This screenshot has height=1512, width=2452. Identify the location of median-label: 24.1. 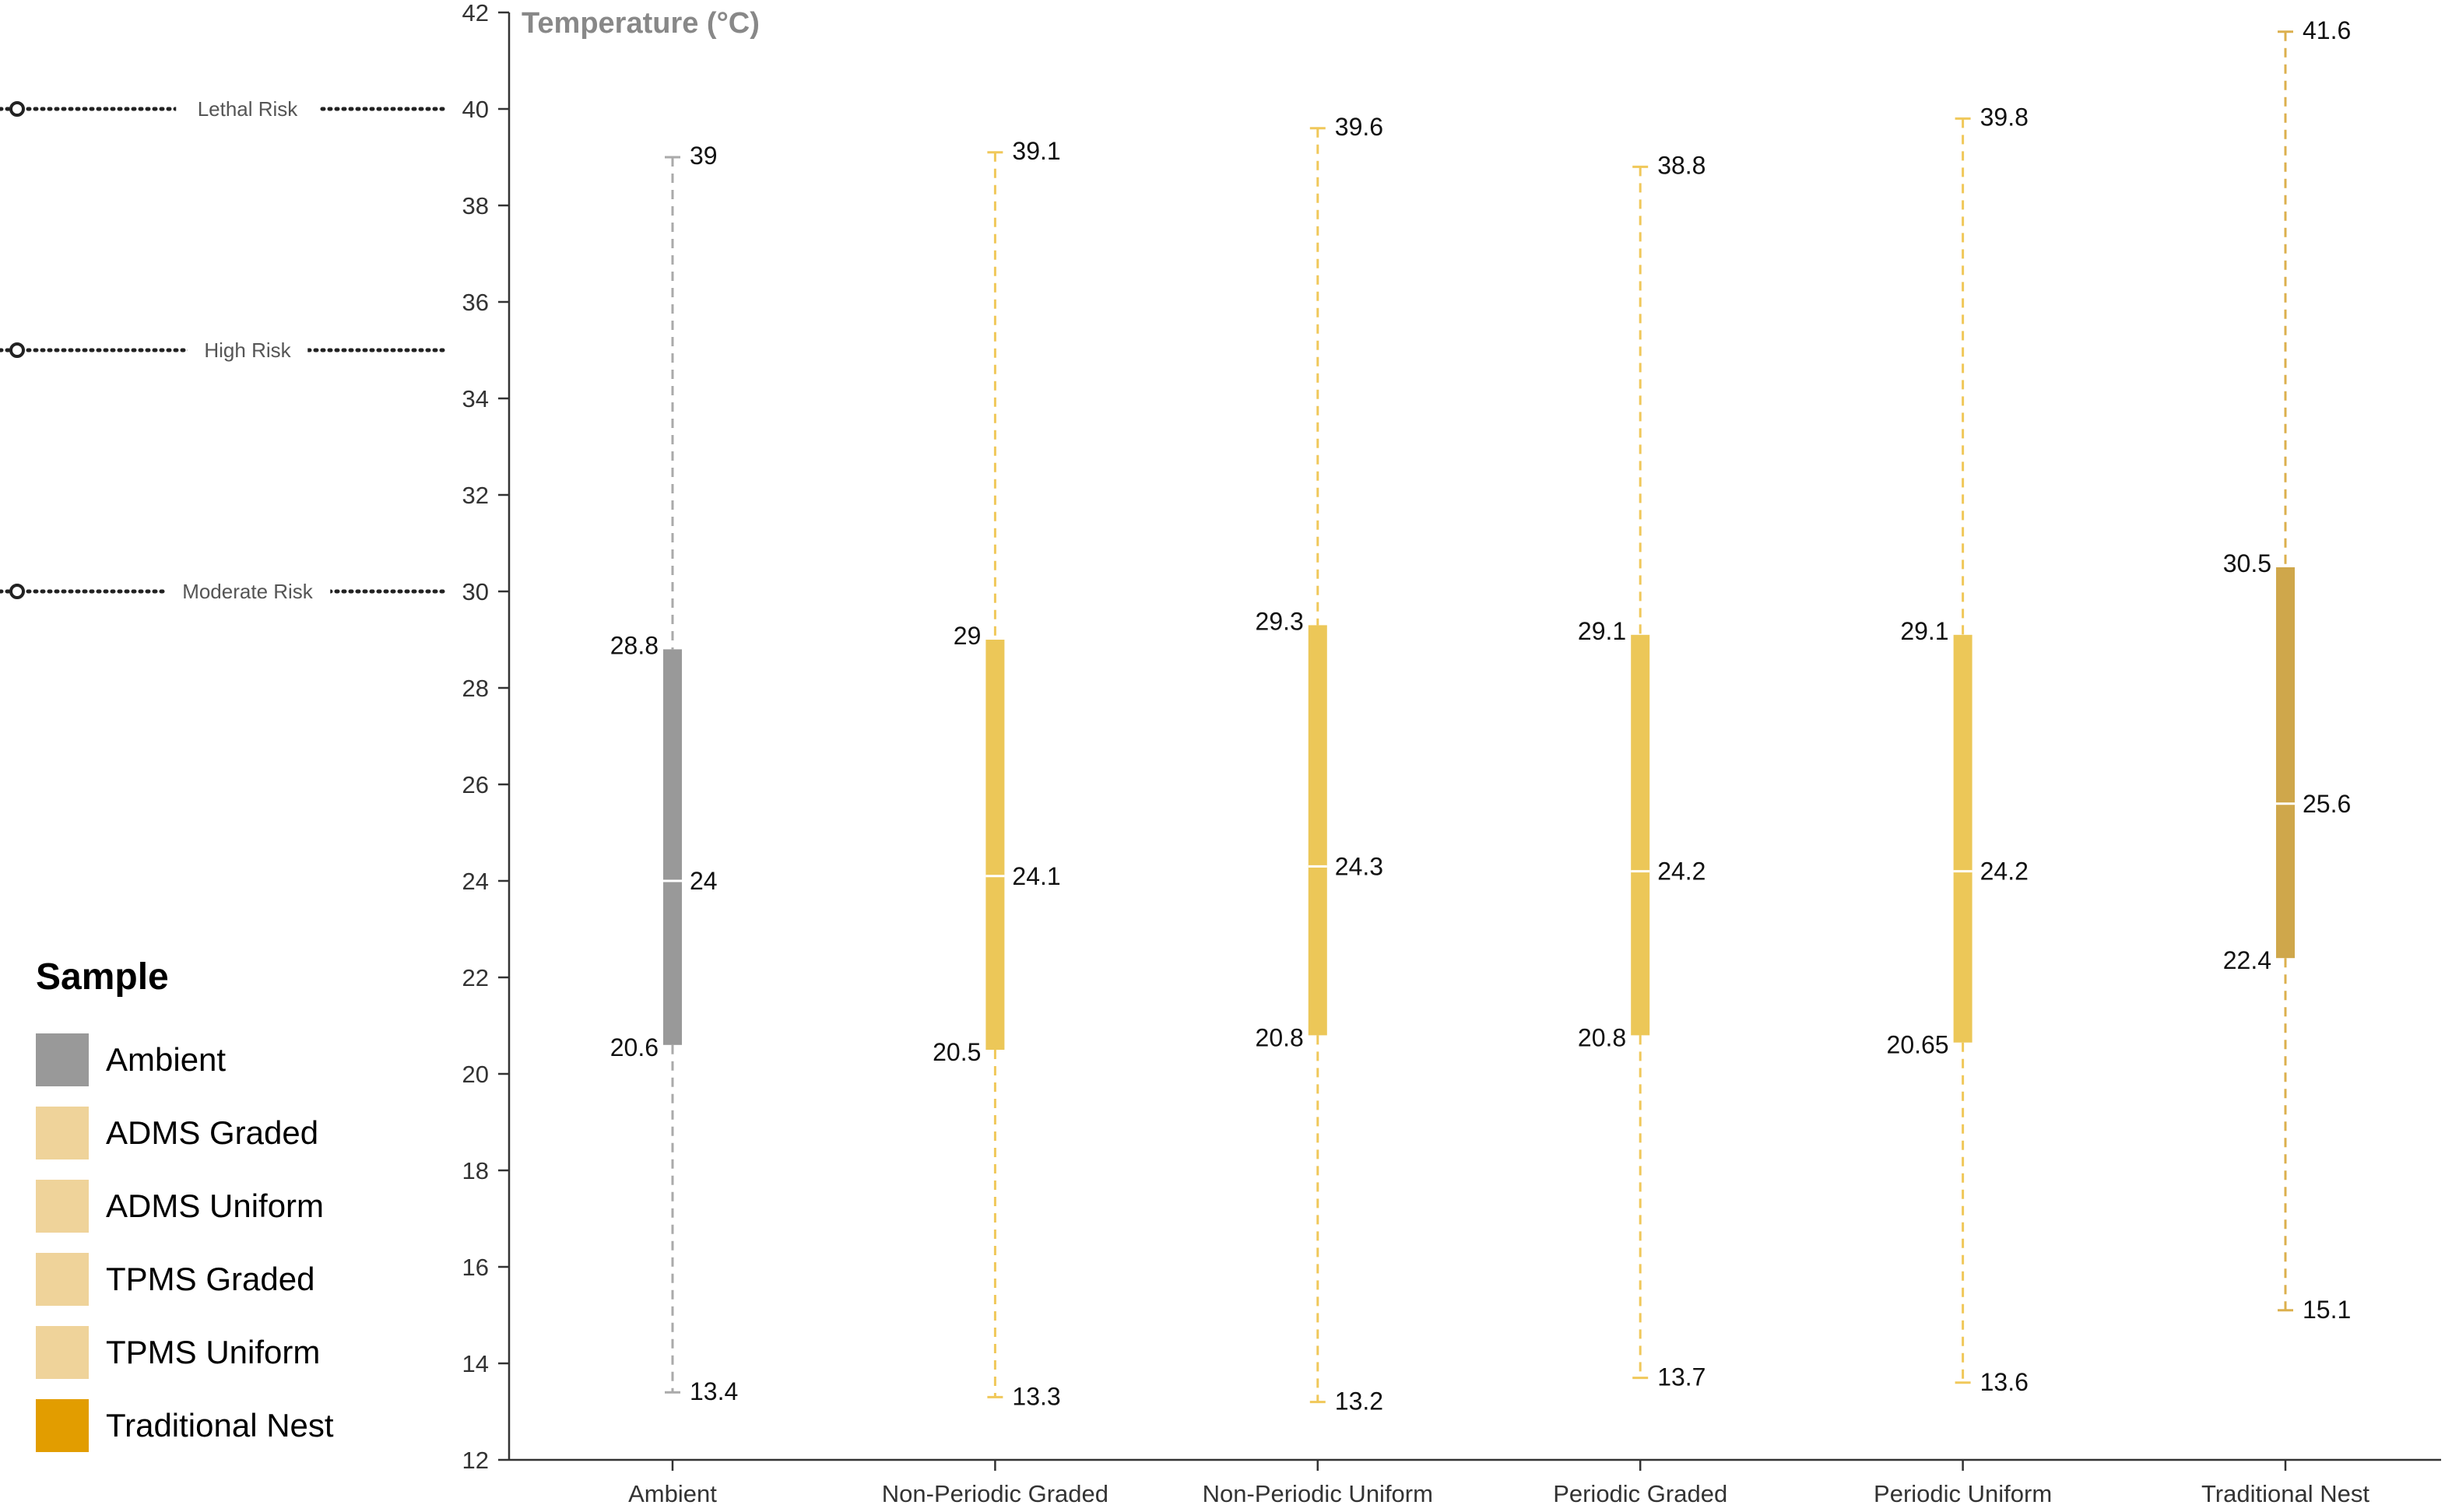
(1036, 876).